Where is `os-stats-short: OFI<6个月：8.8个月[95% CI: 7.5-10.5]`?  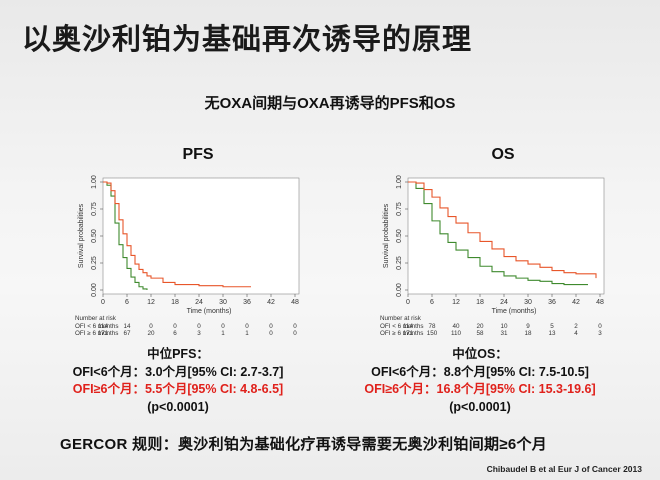 os-stats-short: OFI<6个月：8.8个月[95% CI: 7.5-10.5] is located at coordinates (480, 371).